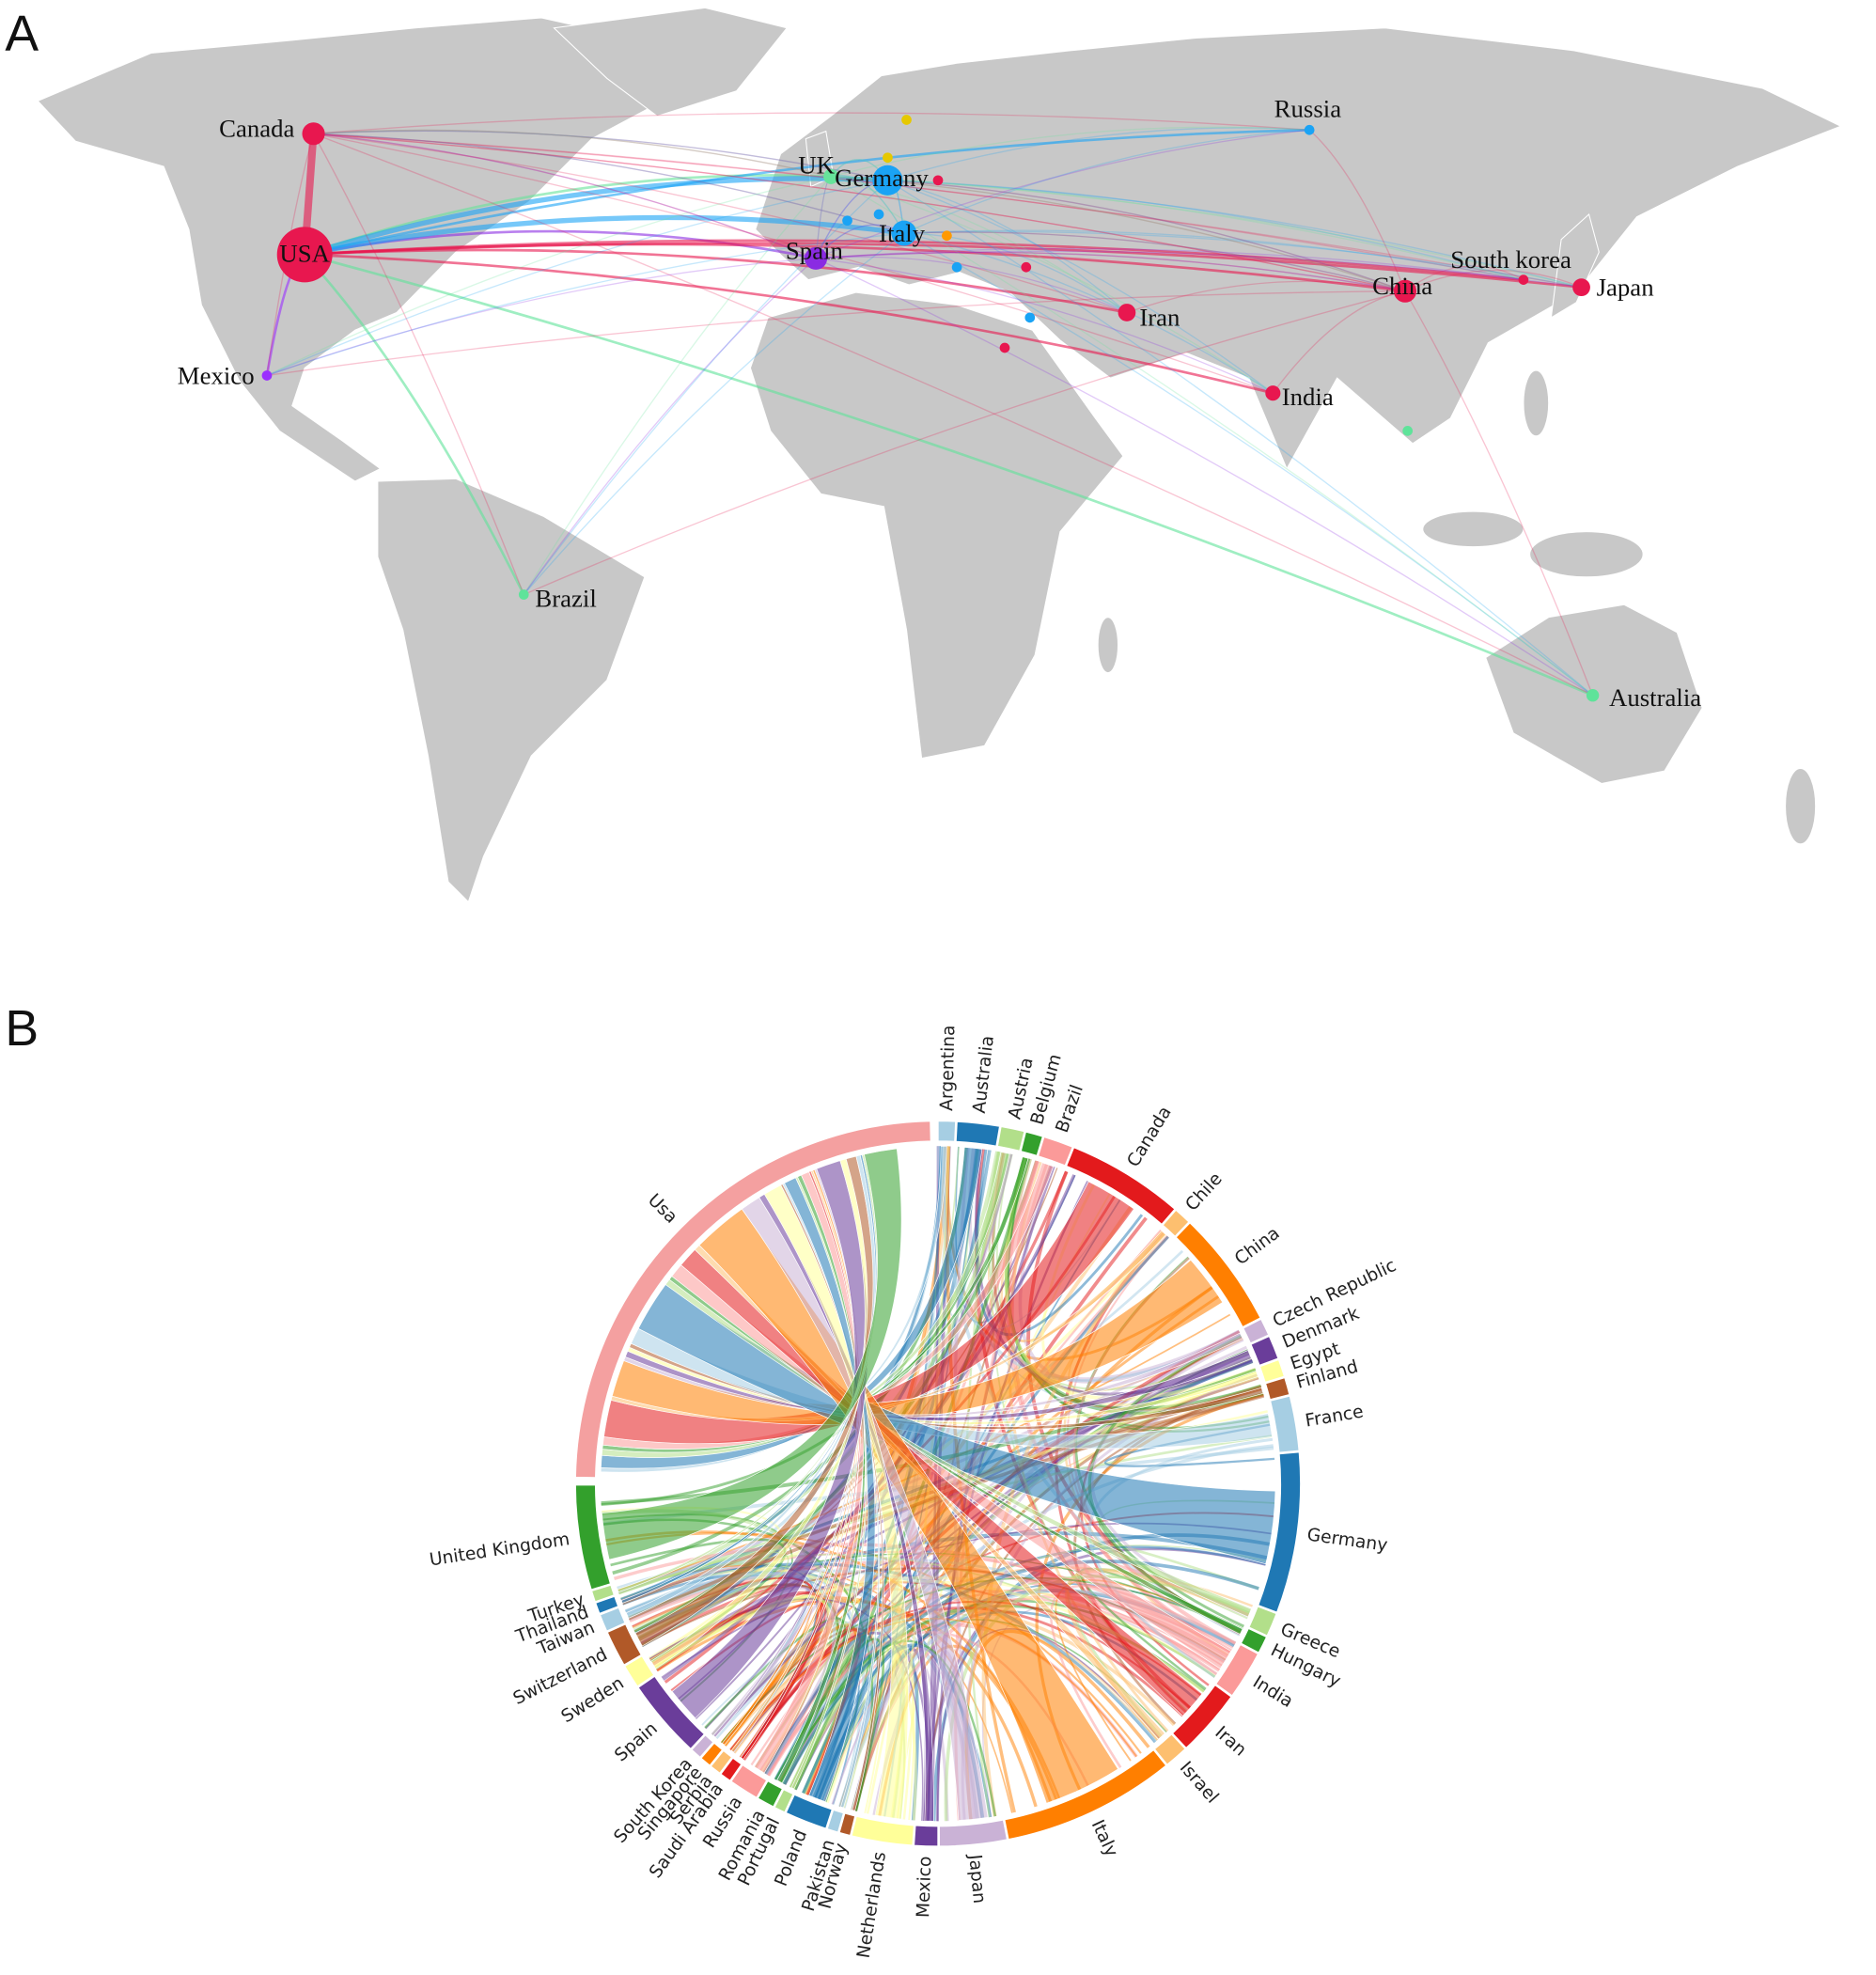 The image size is (1876, 1975). What do you see at coordinates (882, 178) in the screenshot?
I see `node-label: Germany` at bounding box center [882, 178].